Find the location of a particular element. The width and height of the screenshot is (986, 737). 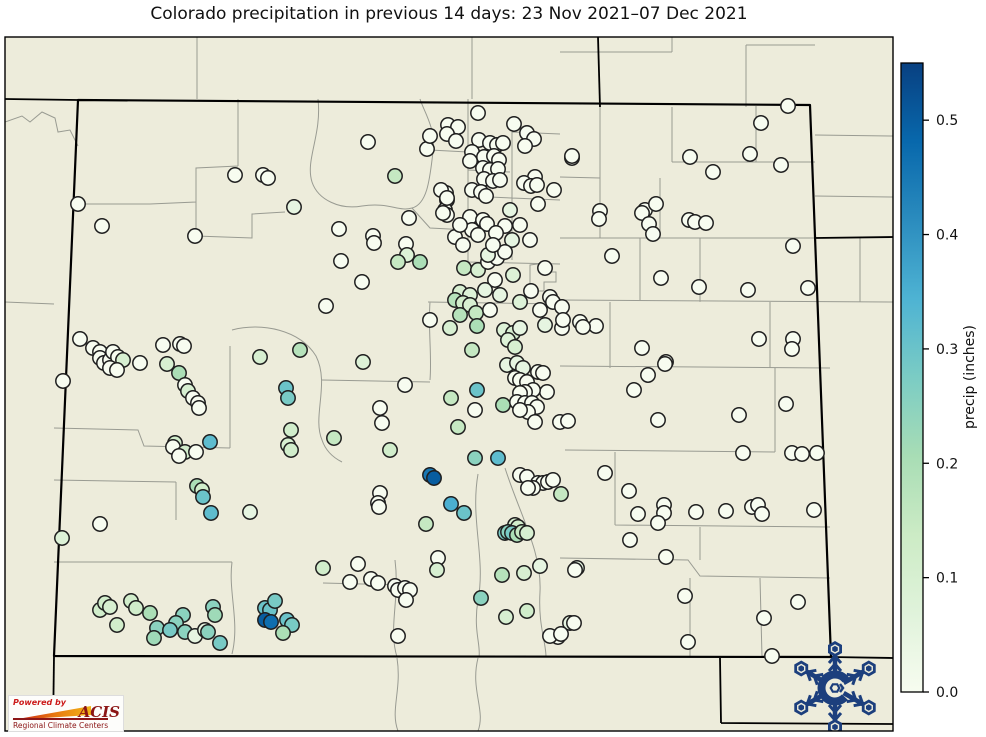

colorbar-tick-label: 0.5 is located at coordinates (947, 121).